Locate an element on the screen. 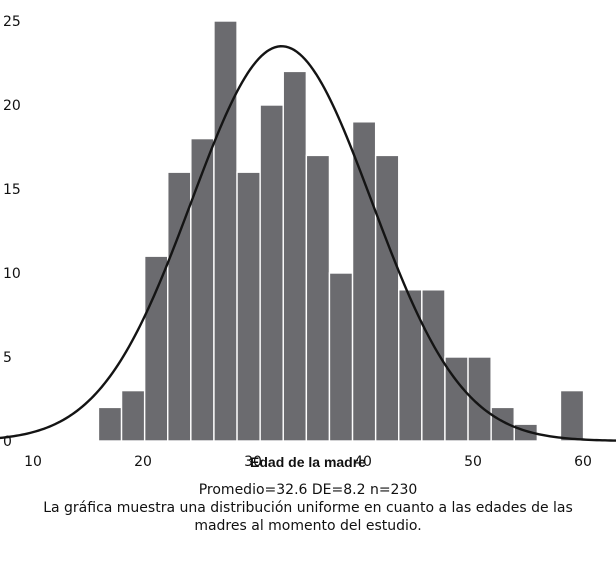 The width and height of the screenshot is (616, 568). x-tick-label: 10 is located at coordinates (33, 462).